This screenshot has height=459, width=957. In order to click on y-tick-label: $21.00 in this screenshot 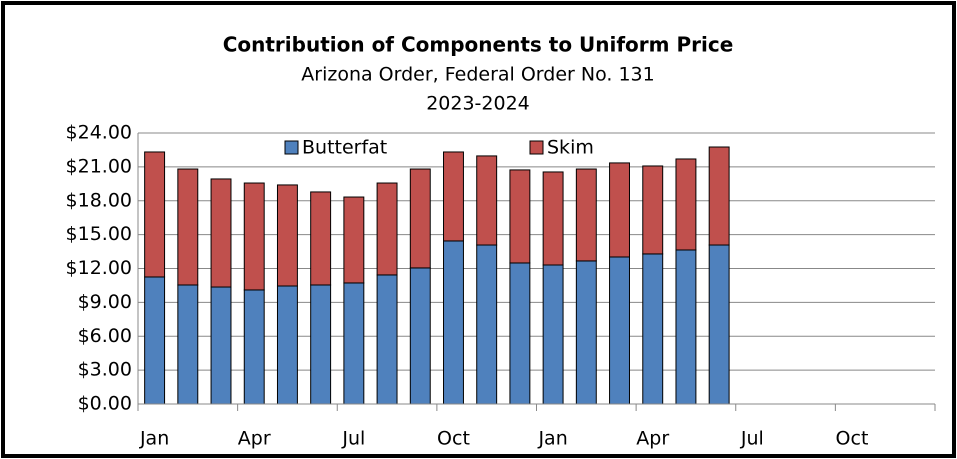, I will do `click(99, 166)`.